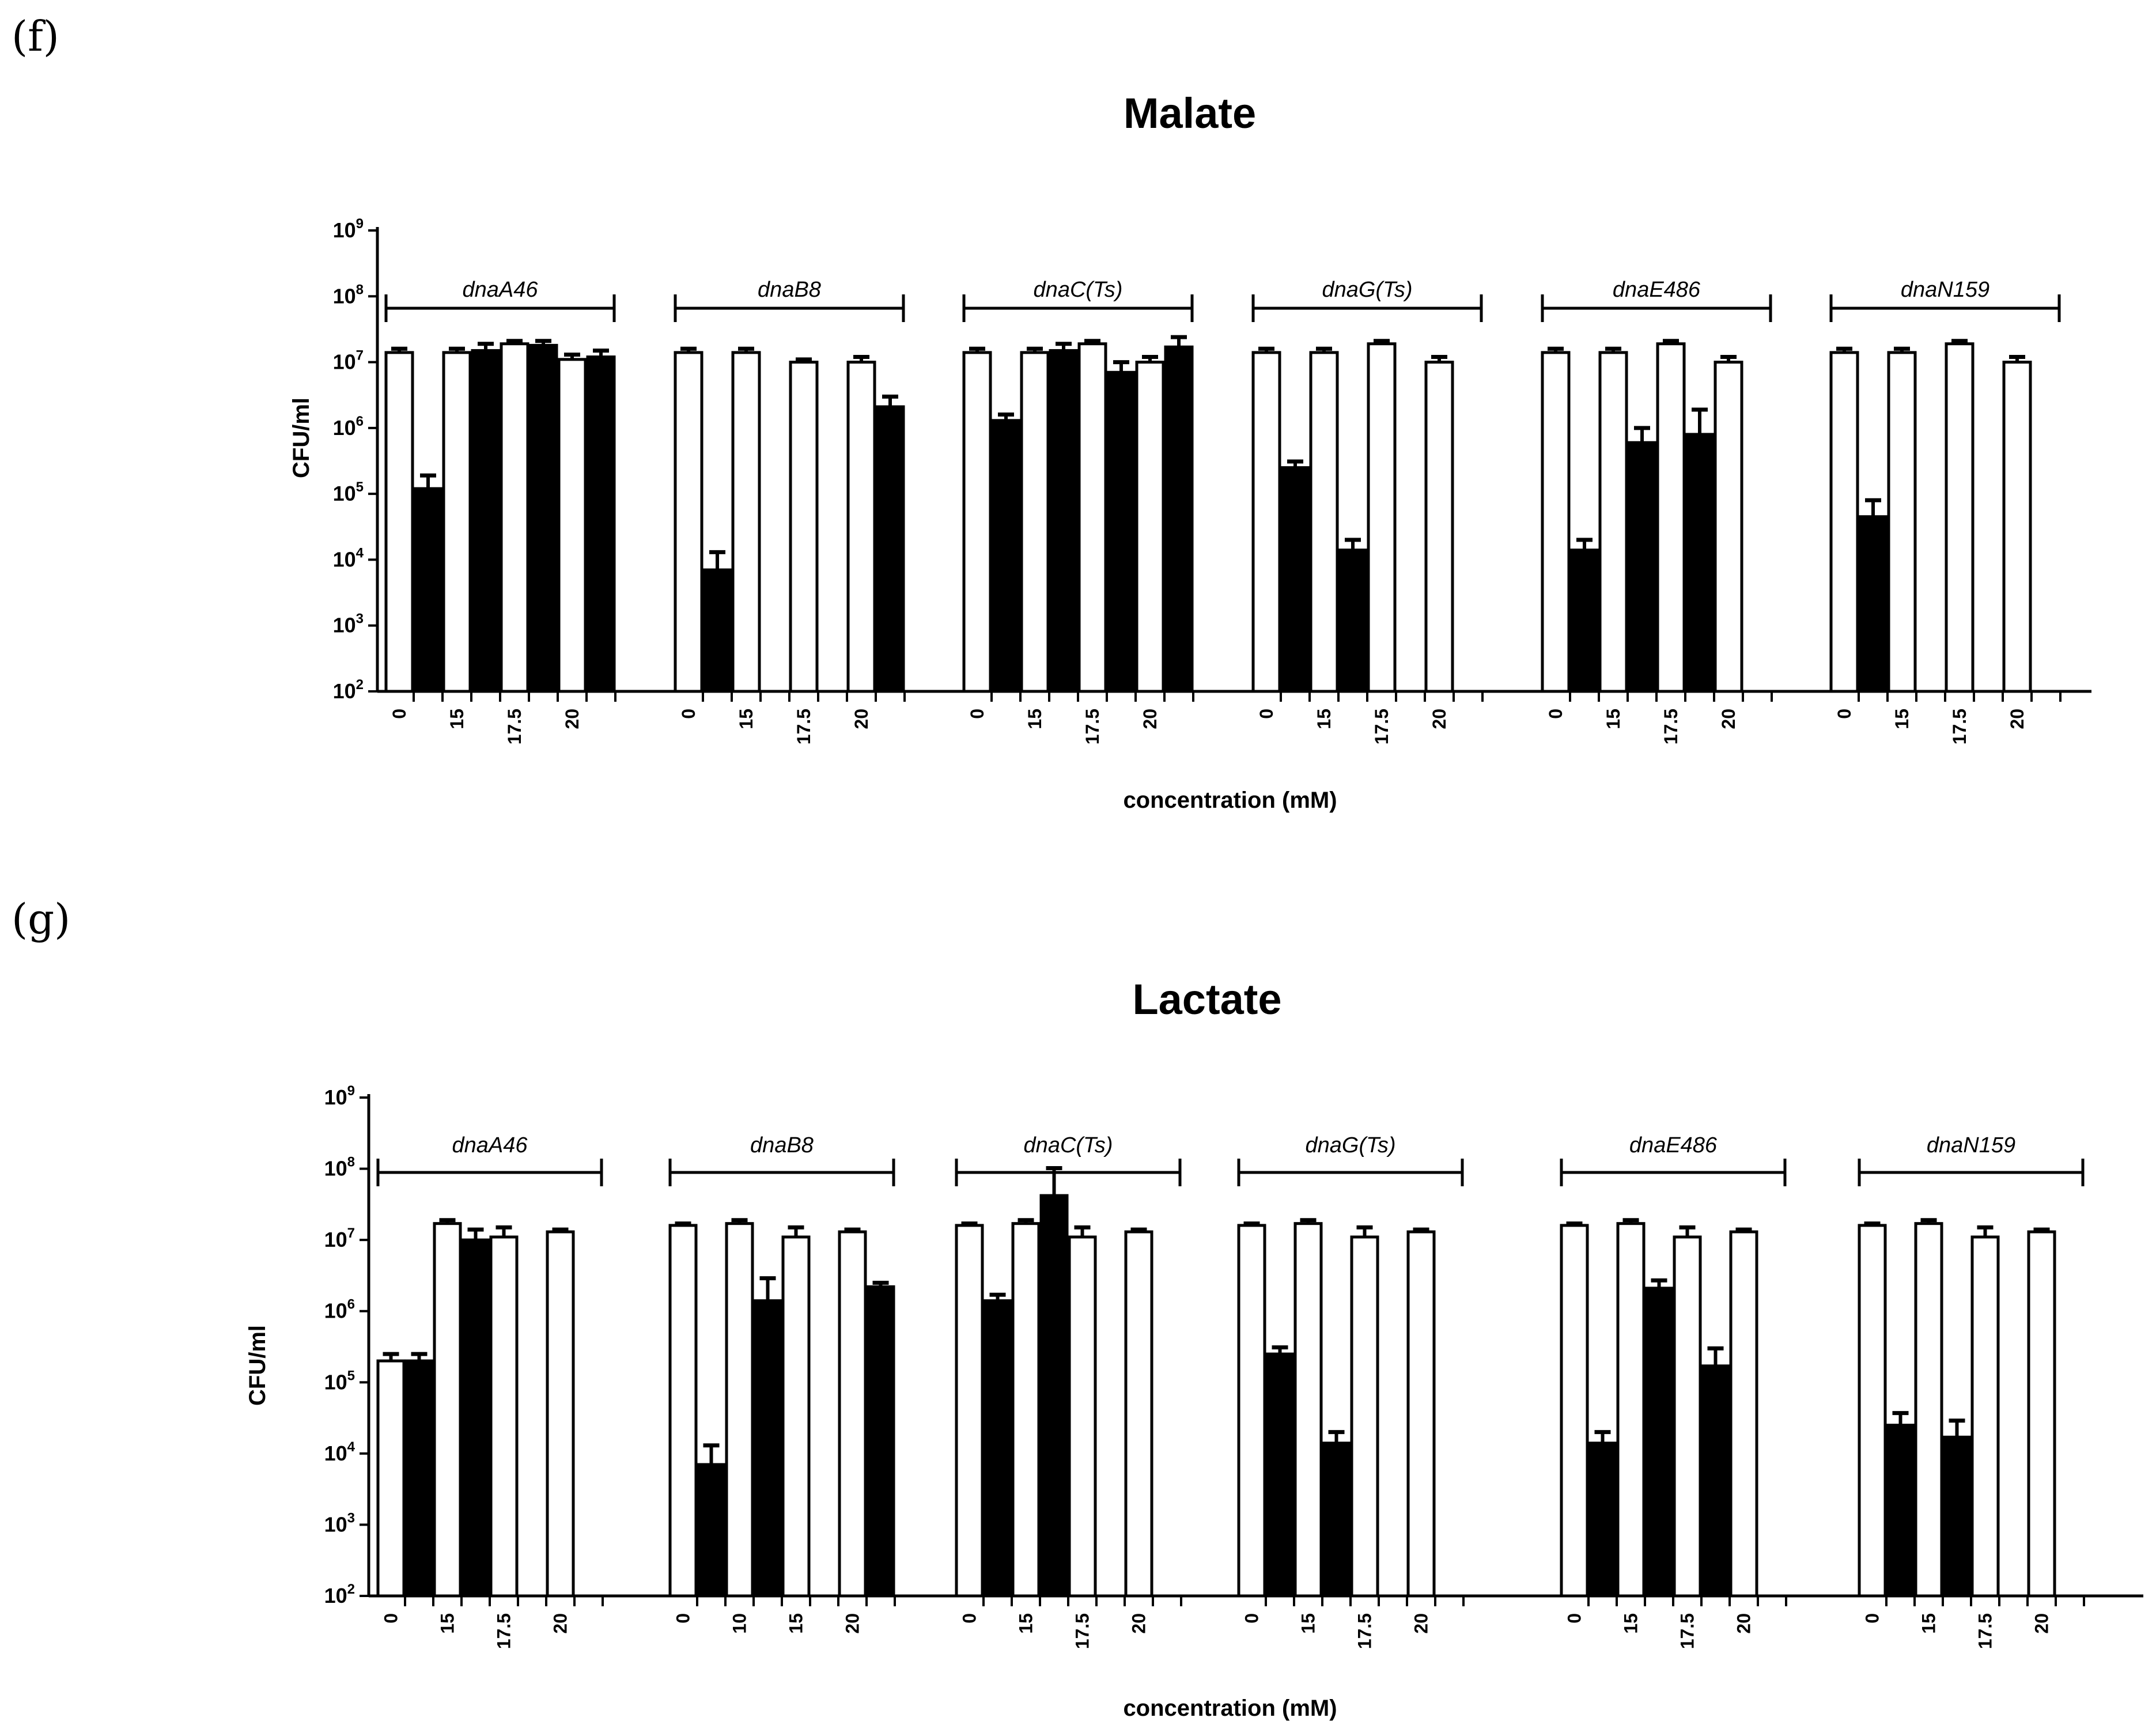 This screenshot has width=2156, height=1729. I want to click on y-tick-label: 10³, so click(348, 624).